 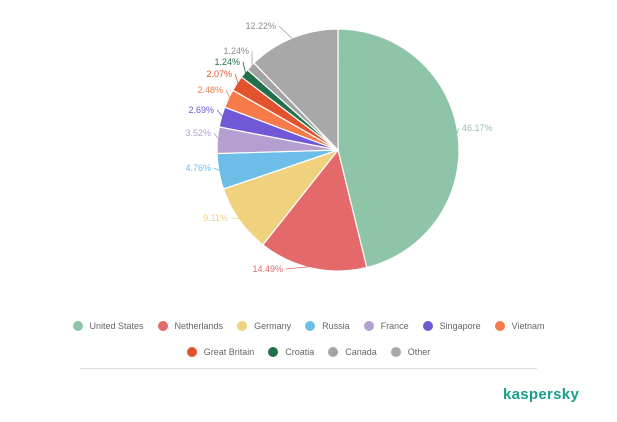 I want to click on legend-item-vietnam: Vietnam, so click(x=519, y=326).